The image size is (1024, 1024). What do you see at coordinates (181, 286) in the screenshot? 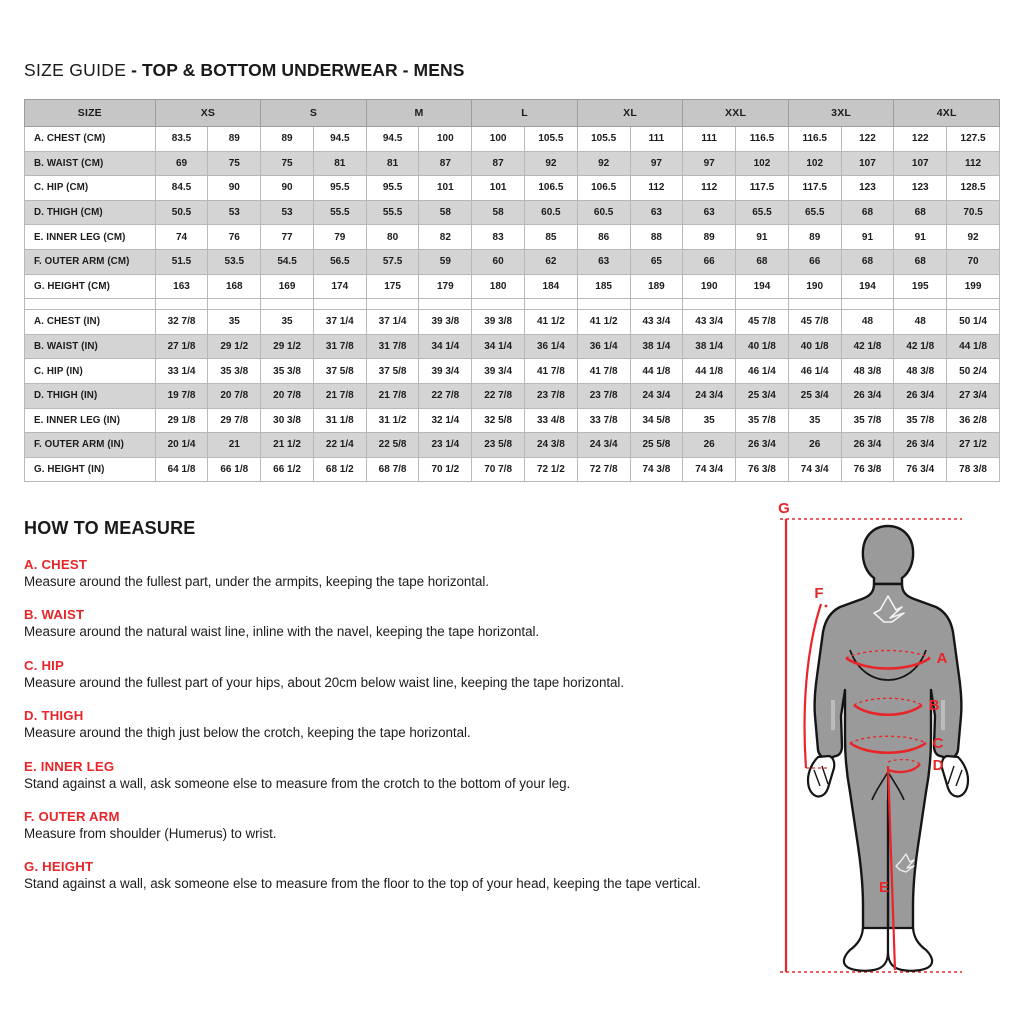
I see `cell-value: 163` at bounding box center [181, 286].